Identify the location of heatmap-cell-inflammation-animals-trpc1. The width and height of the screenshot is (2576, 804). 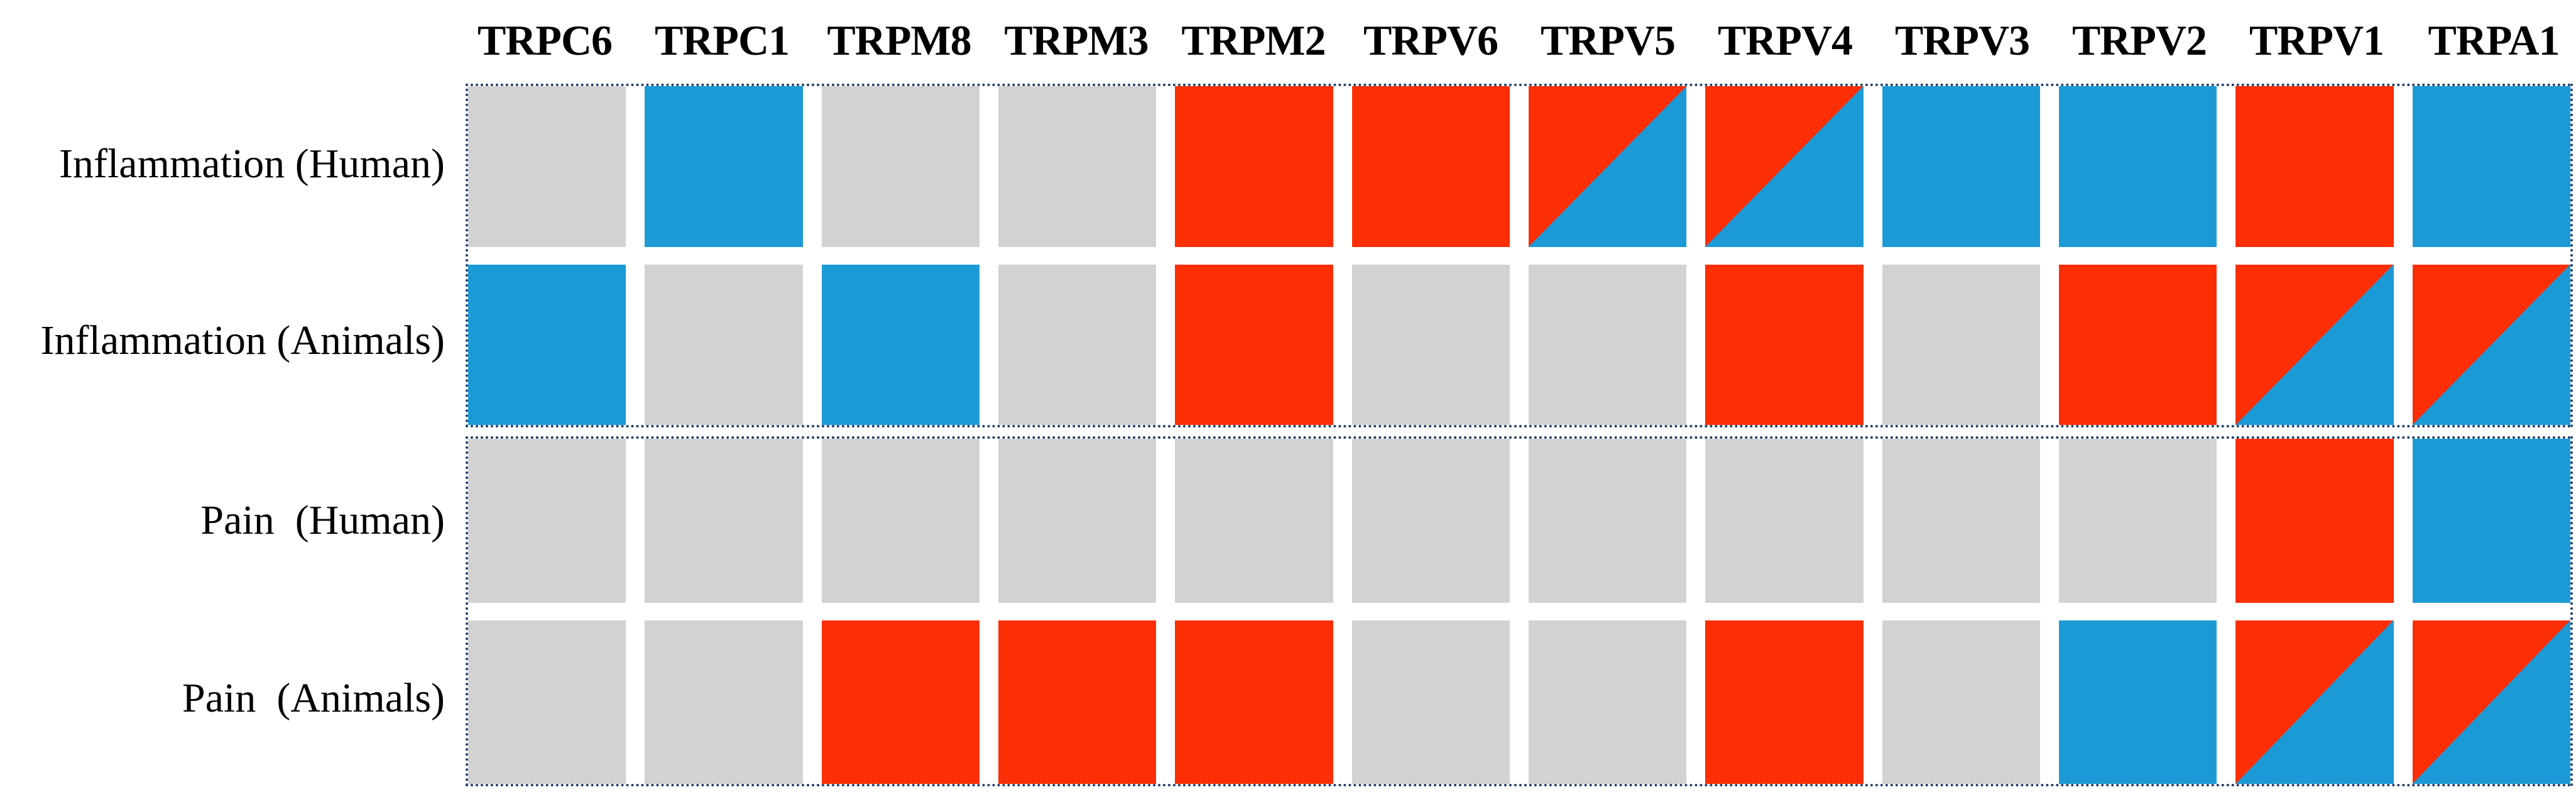
(724, 344).